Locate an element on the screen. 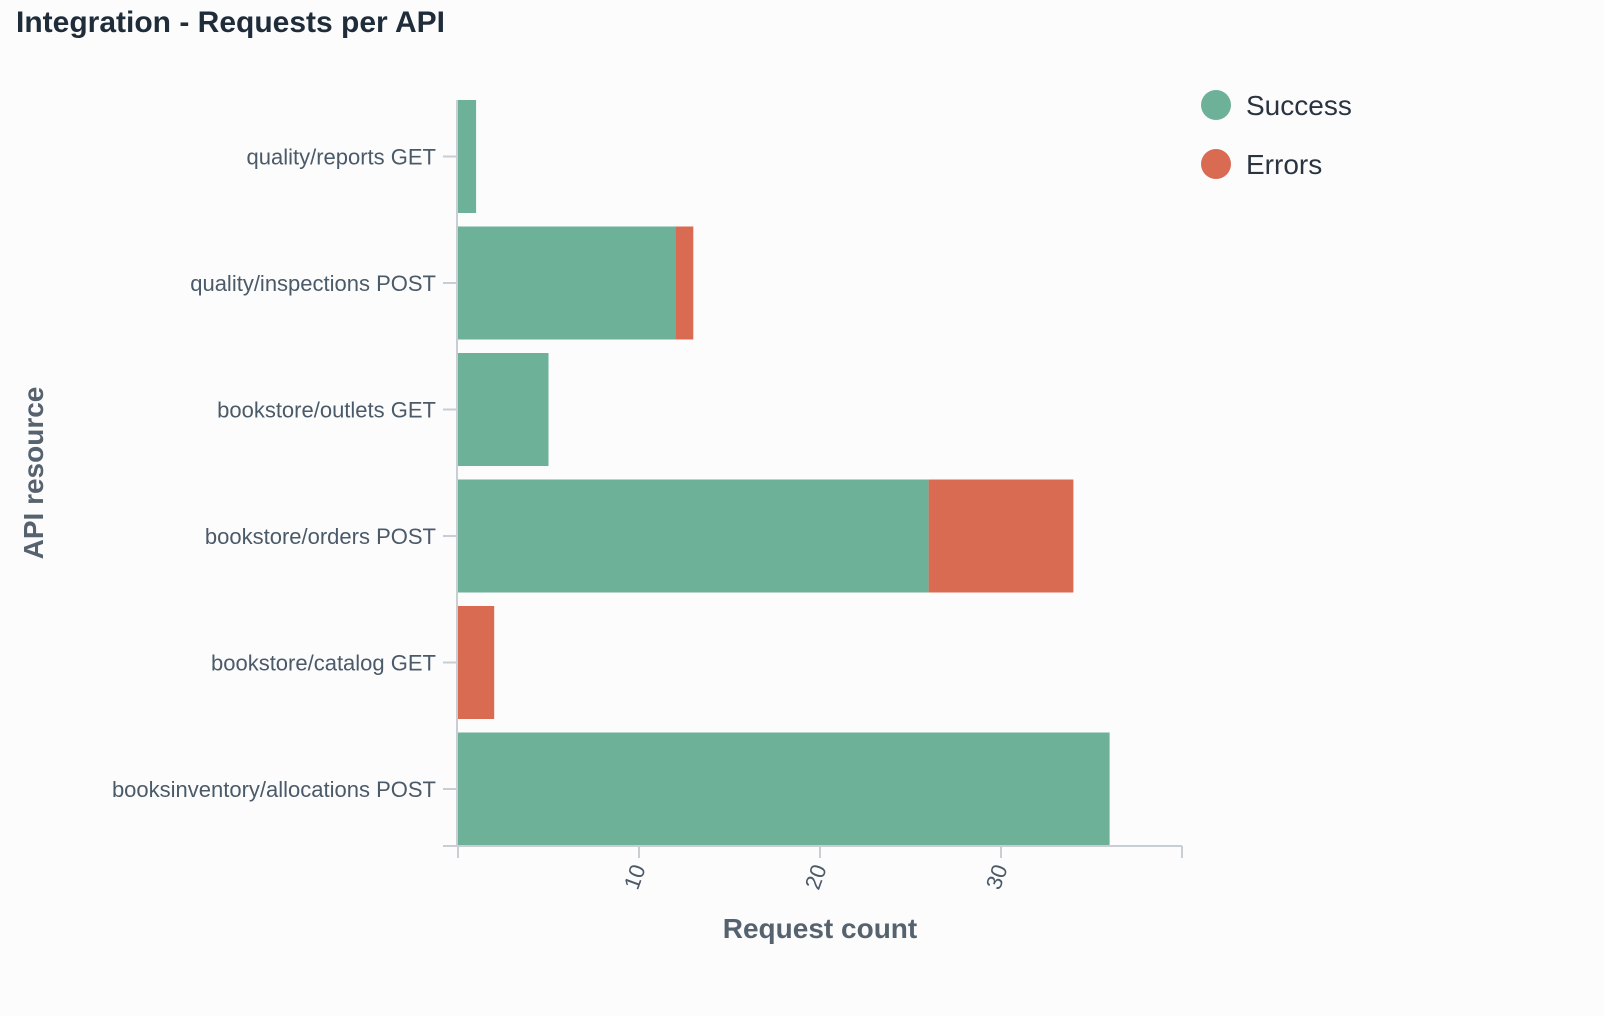  legend-swatch-errors is located at coordinates (1216, 164).